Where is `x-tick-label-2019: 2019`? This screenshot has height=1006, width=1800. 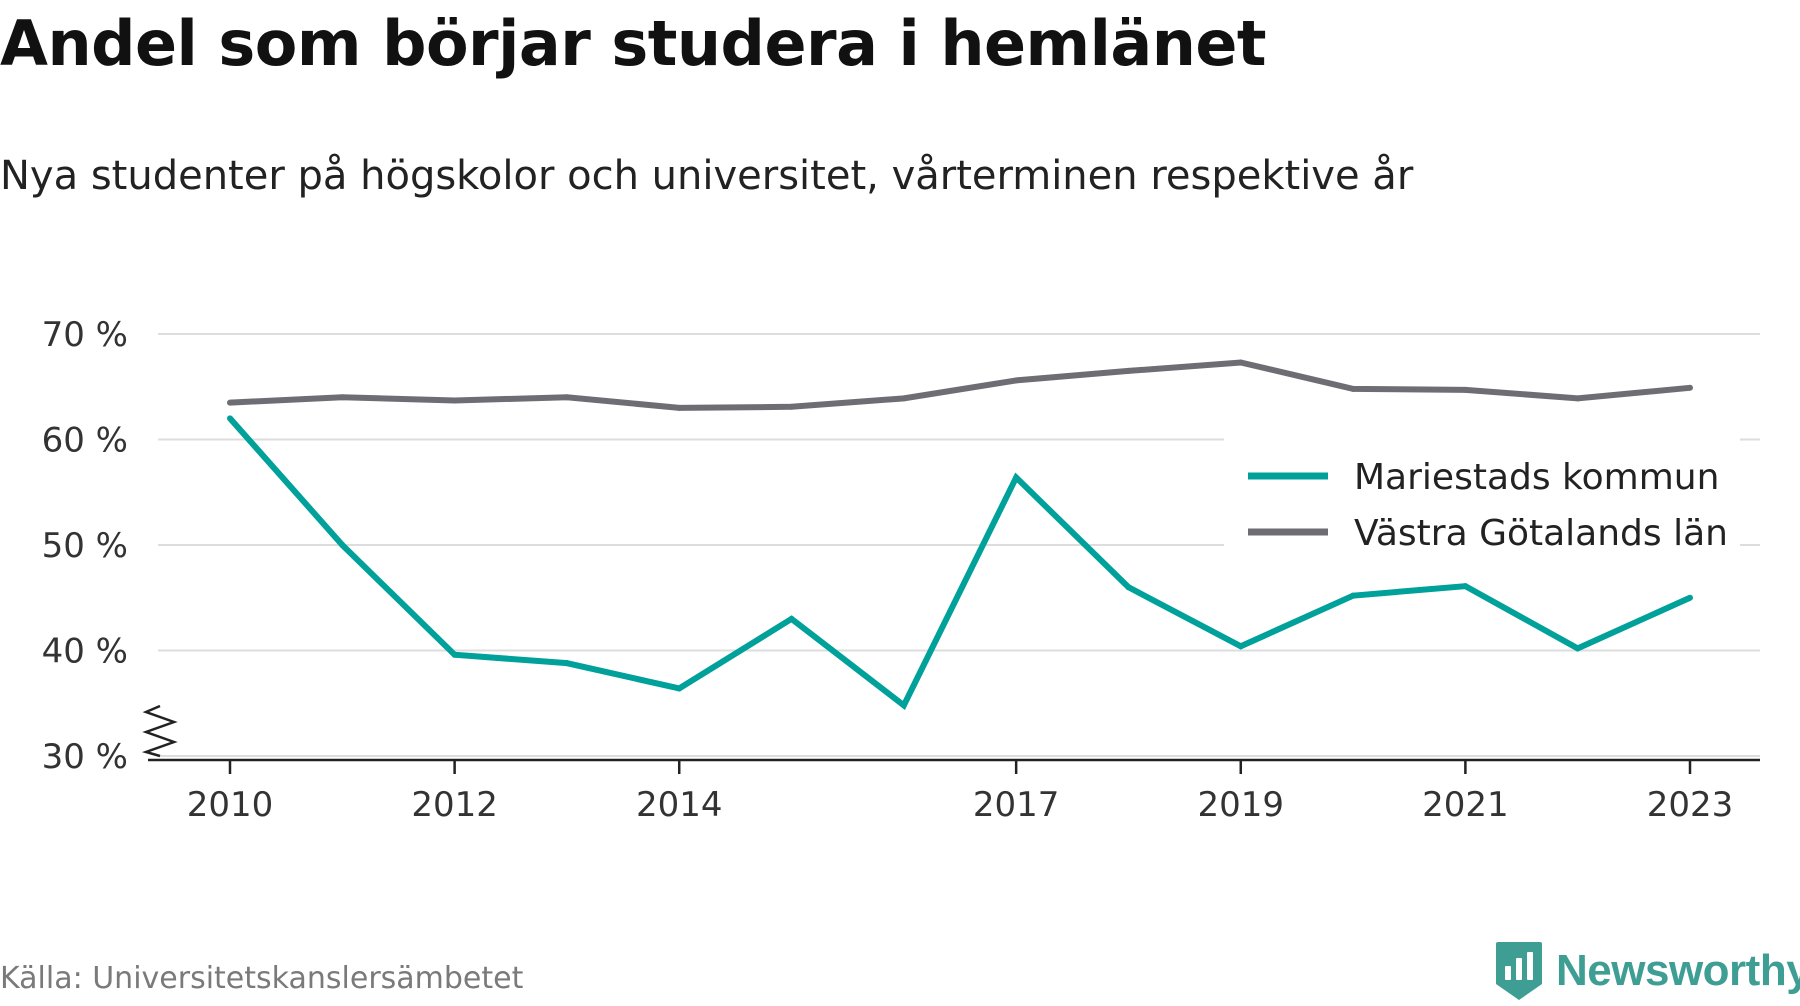
x-tick-label-2019: 2019 is located at coordinates (1241, 805).